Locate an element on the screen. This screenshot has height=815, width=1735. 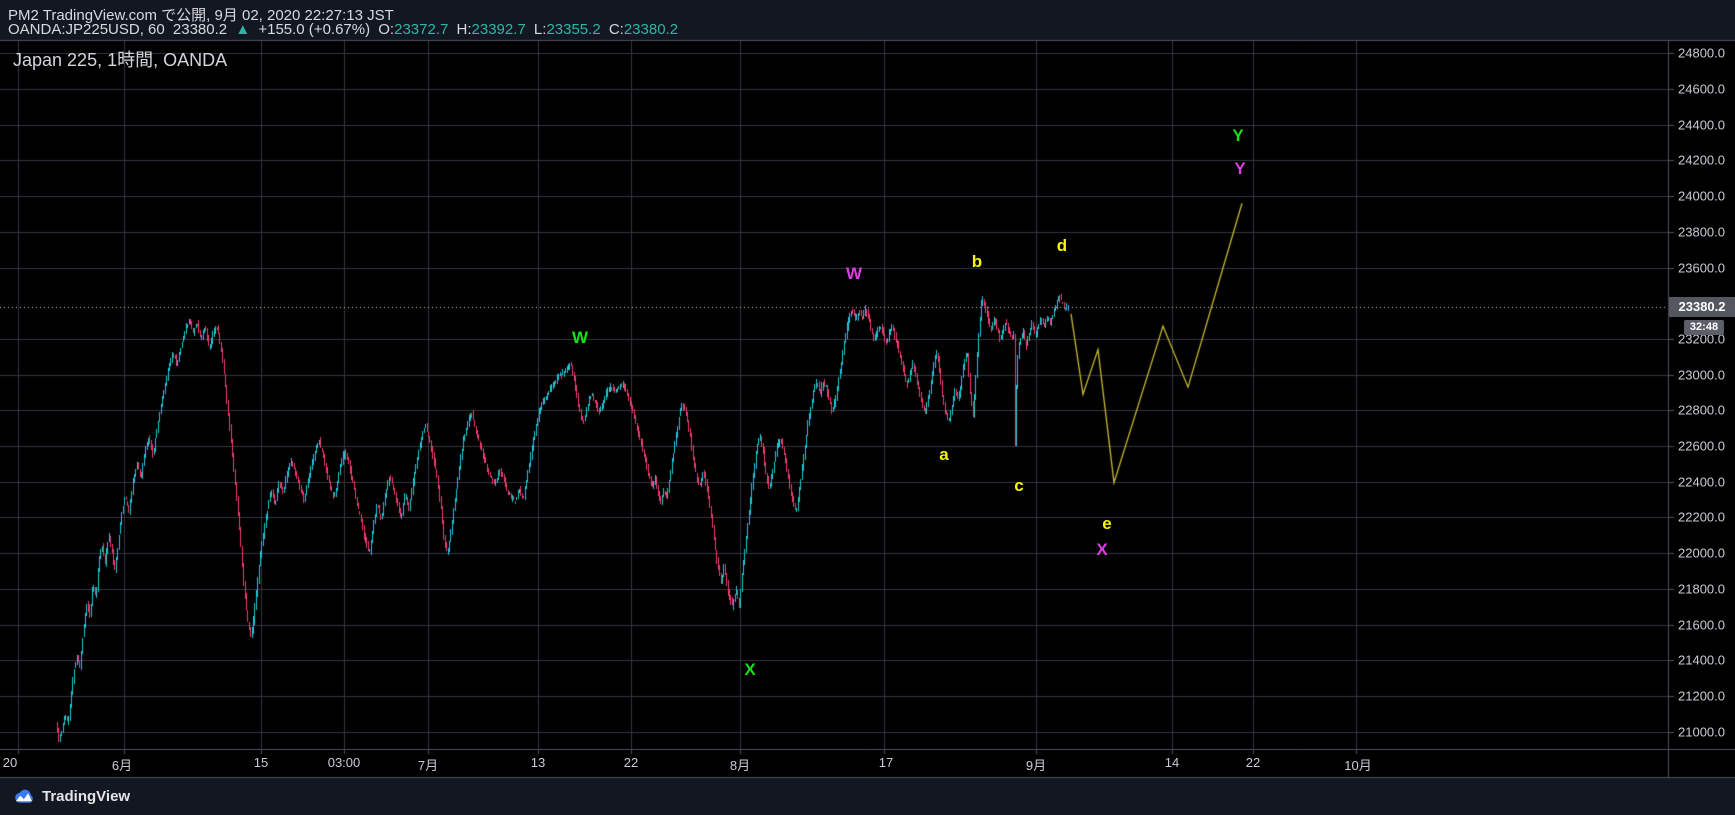
price-axis-label: 21200.0 is located at coordinates (1701, 696).